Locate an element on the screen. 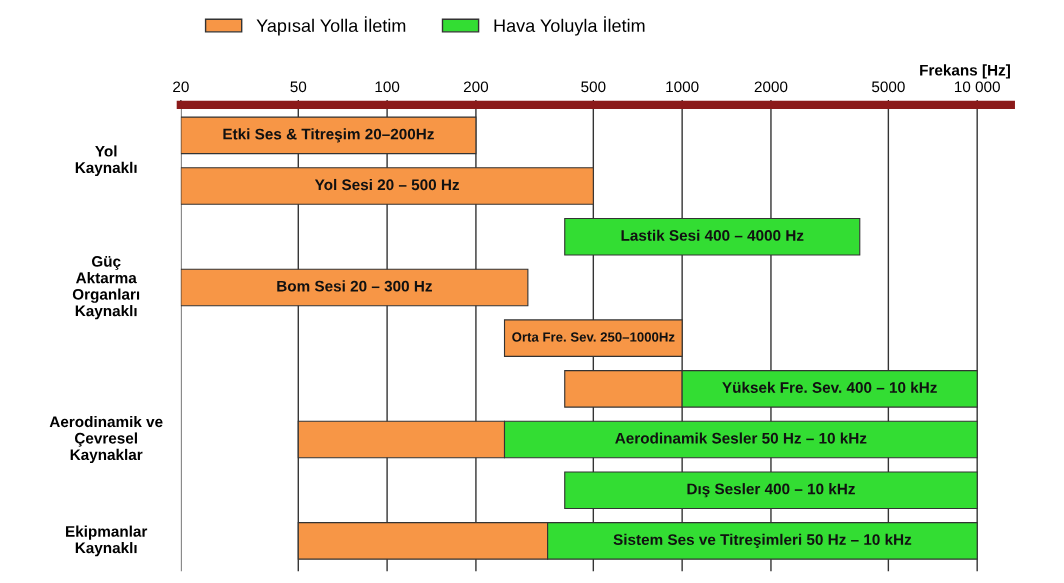  text: Yol Kaynaklı is located at coordinates (106, 161).